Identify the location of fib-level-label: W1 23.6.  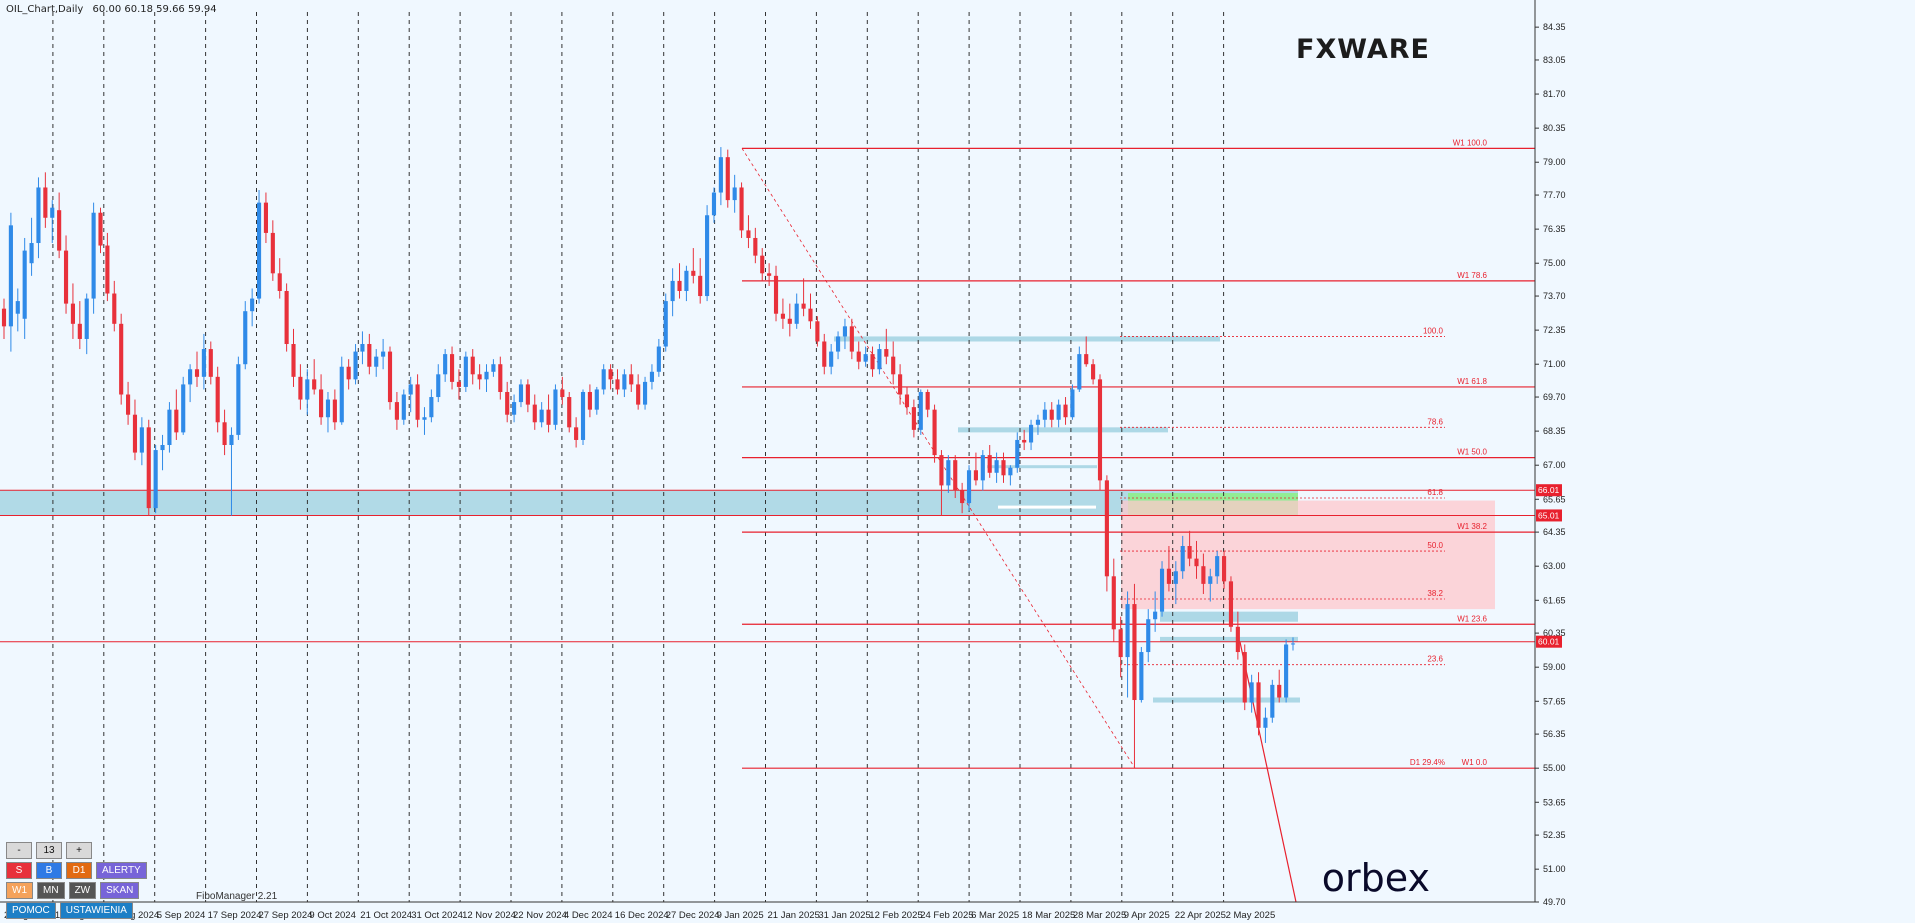
(1472, 618).